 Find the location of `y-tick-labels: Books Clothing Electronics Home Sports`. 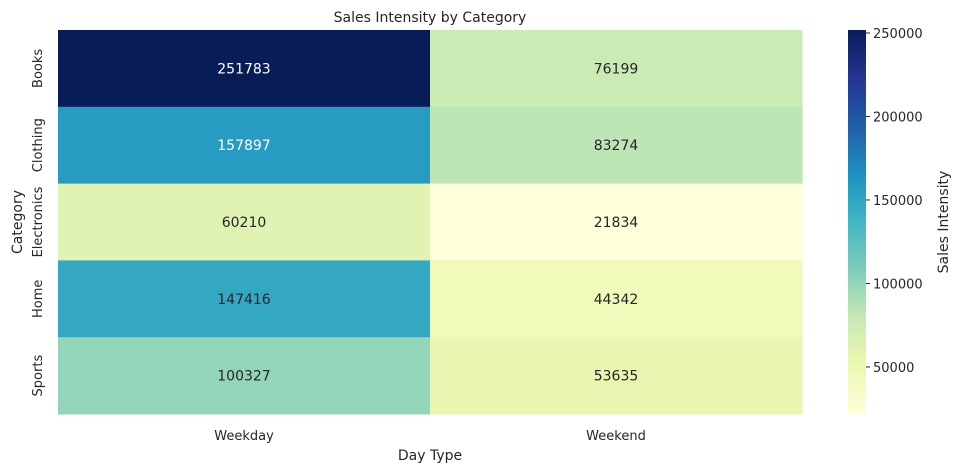

y-tick-labels: Books Clothing Electronics Home Sports is located at coordinates (38, 223).